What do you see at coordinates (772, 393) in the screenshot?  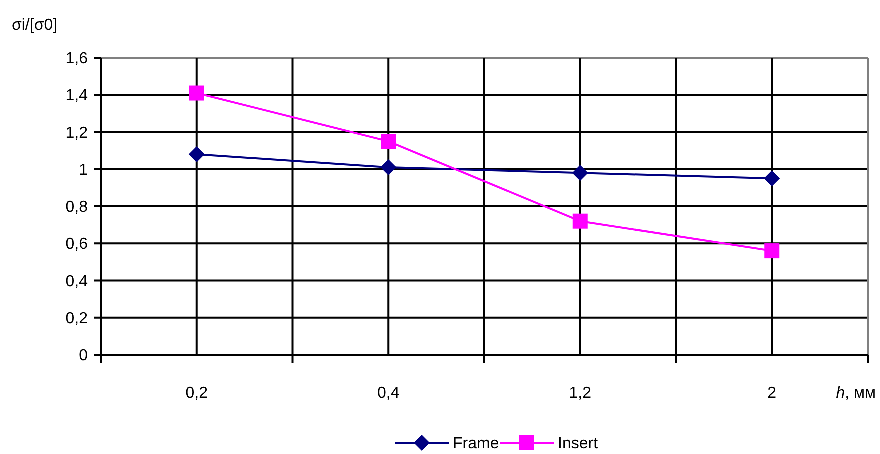 I see `x-tick-label: 2` at bounding box center [772, 393].